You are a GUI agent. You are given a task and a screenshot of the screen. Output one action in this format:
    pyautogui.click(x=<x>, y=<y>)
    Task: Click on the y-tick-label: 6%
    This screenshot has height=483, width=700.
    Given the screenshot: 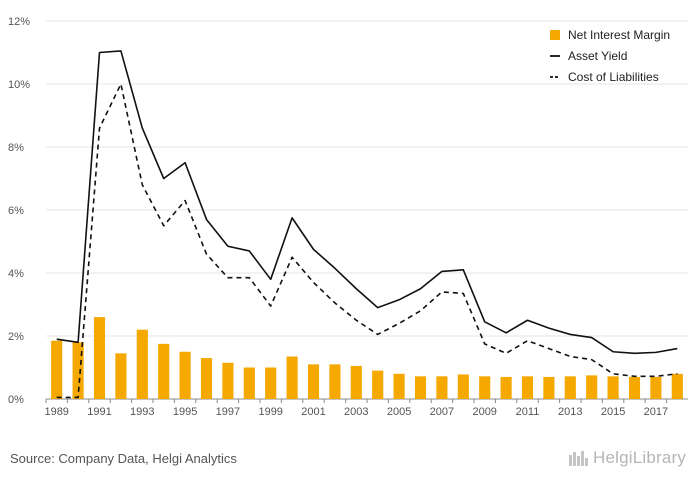 What is the action you would take?
    pyautogui.click(x=16, y=211)
    